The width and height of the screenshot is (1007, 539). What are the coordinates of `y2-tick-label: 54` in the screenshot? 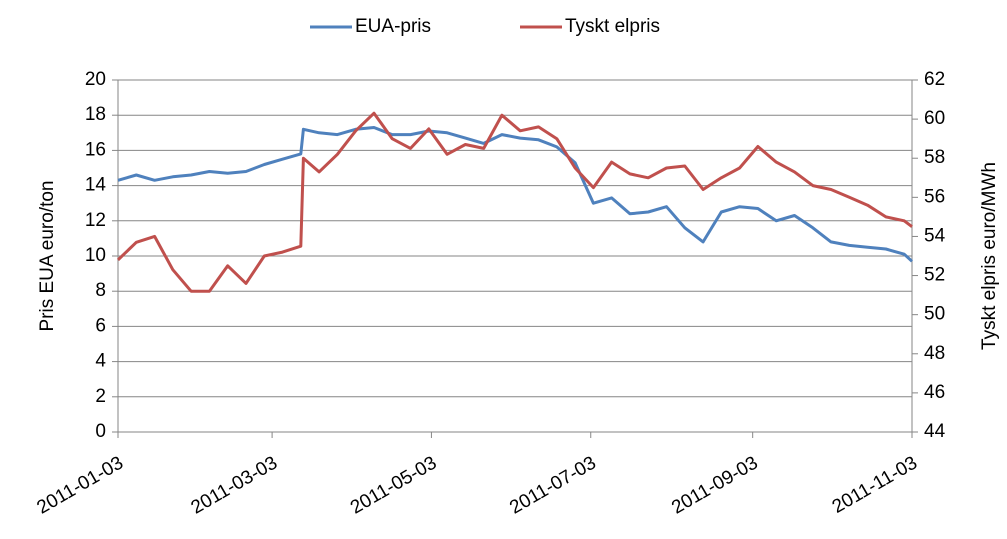 It's located at (935, 235).